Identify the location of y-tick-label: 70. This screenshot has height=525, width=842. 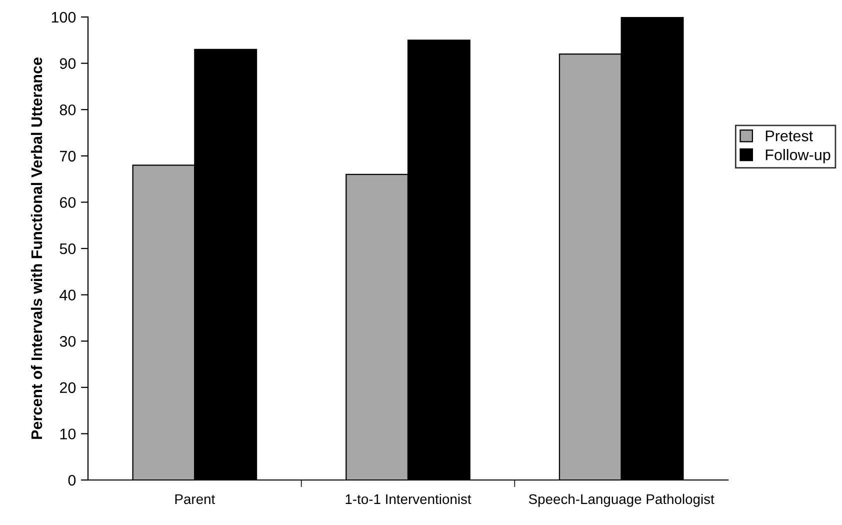
(68, 156).